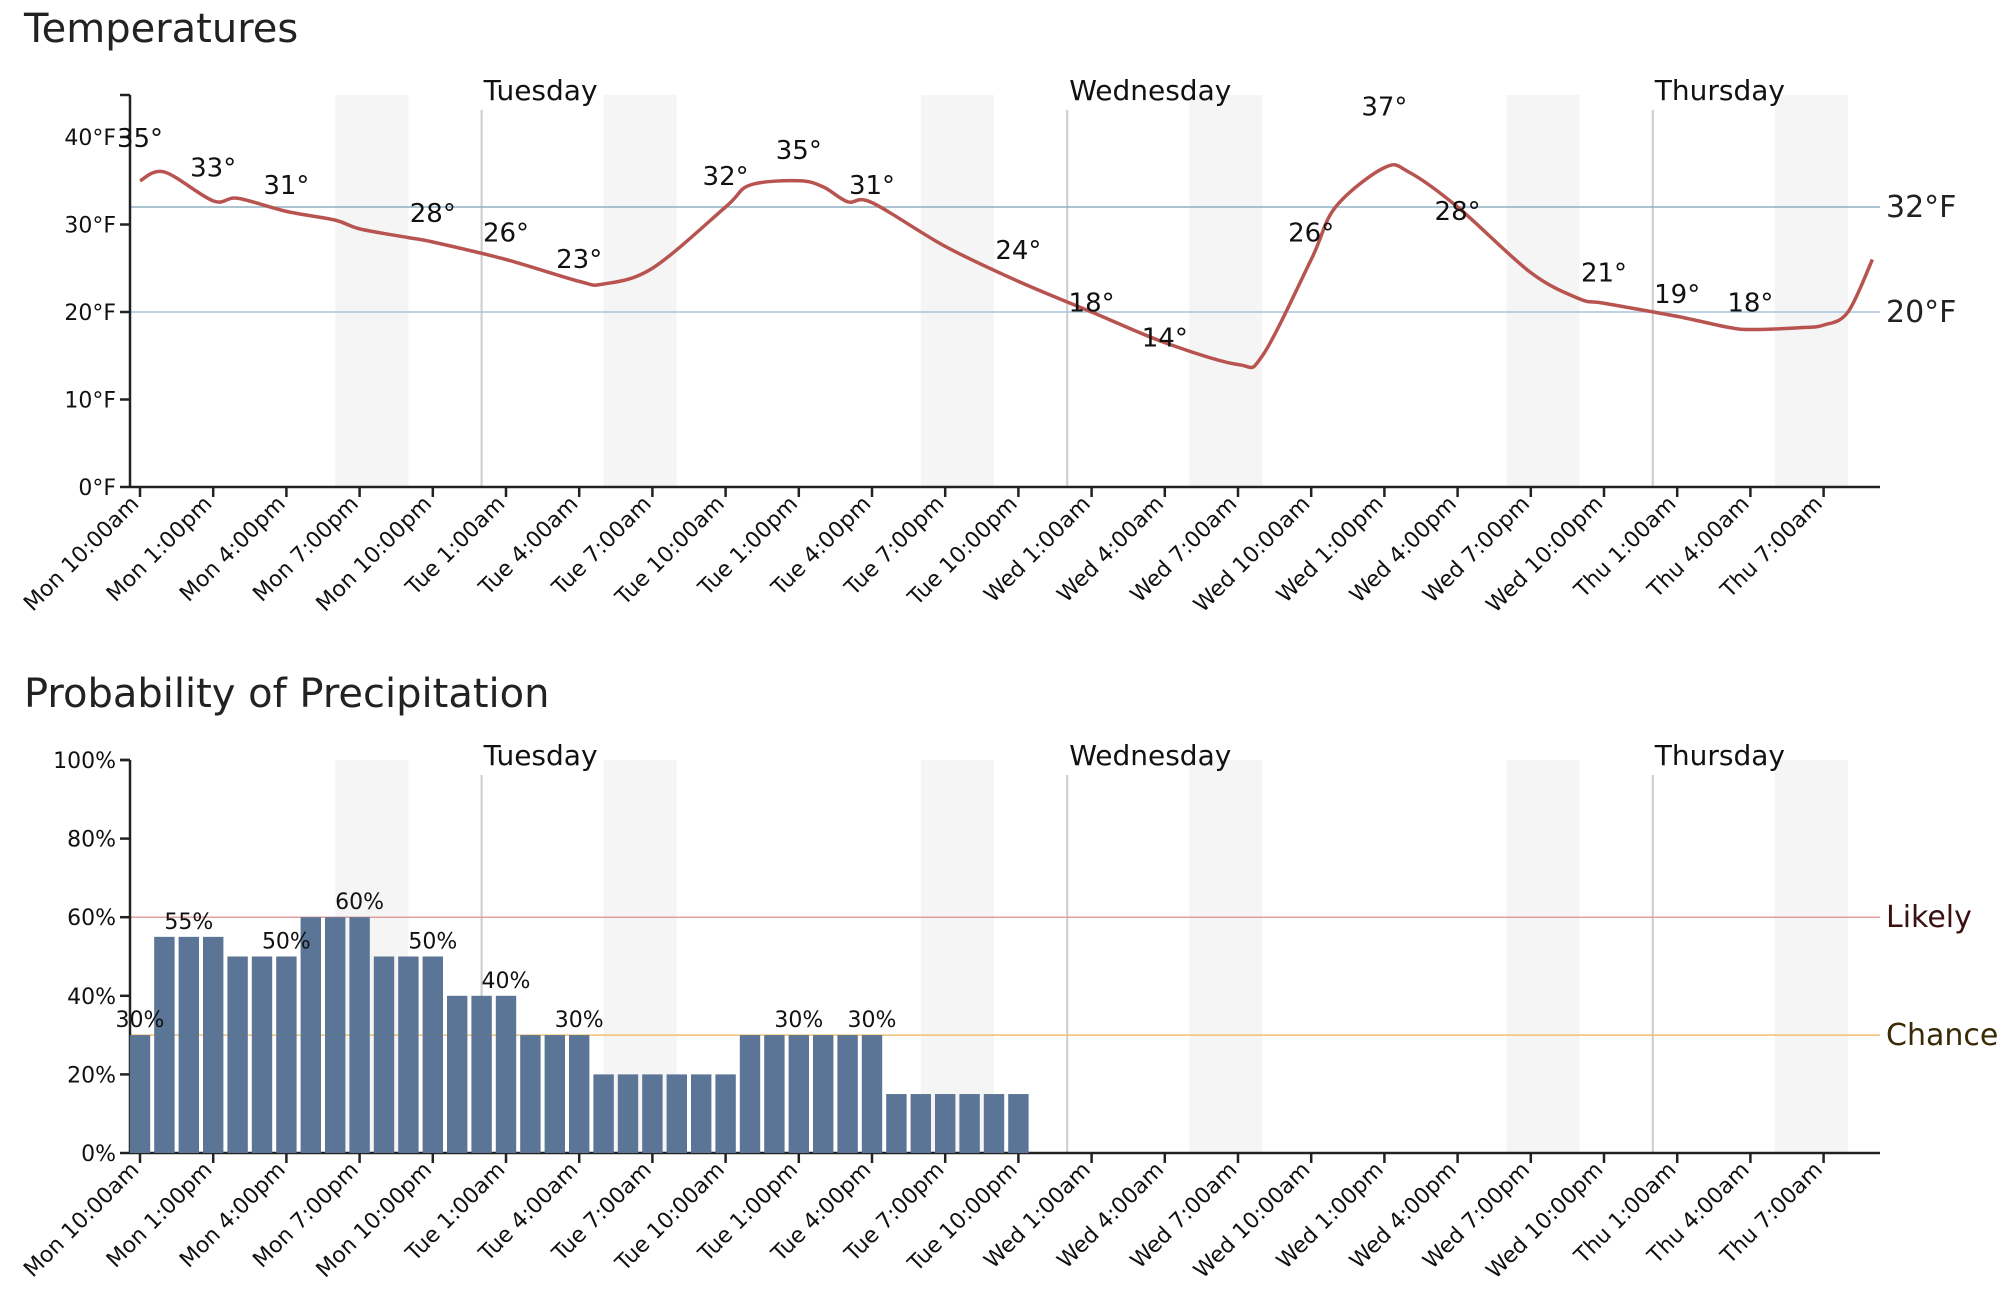 This screenshot has width=2000, height=1289. Describe the element at coordinates (1677, 295) in the screenshot. I see `temperature-data-label: 19°` at that location.